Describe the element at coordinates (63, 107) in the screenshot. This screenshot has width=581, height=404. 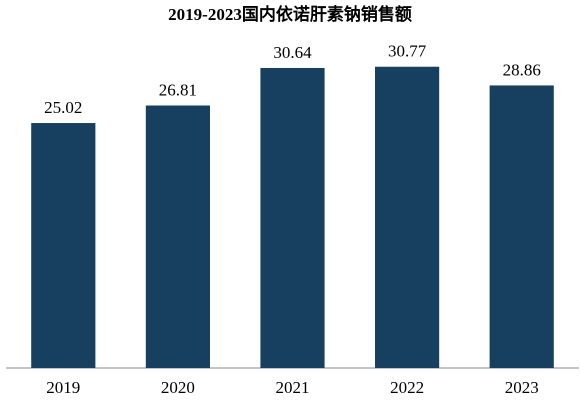
I see `data-label: 25.02` at that location.